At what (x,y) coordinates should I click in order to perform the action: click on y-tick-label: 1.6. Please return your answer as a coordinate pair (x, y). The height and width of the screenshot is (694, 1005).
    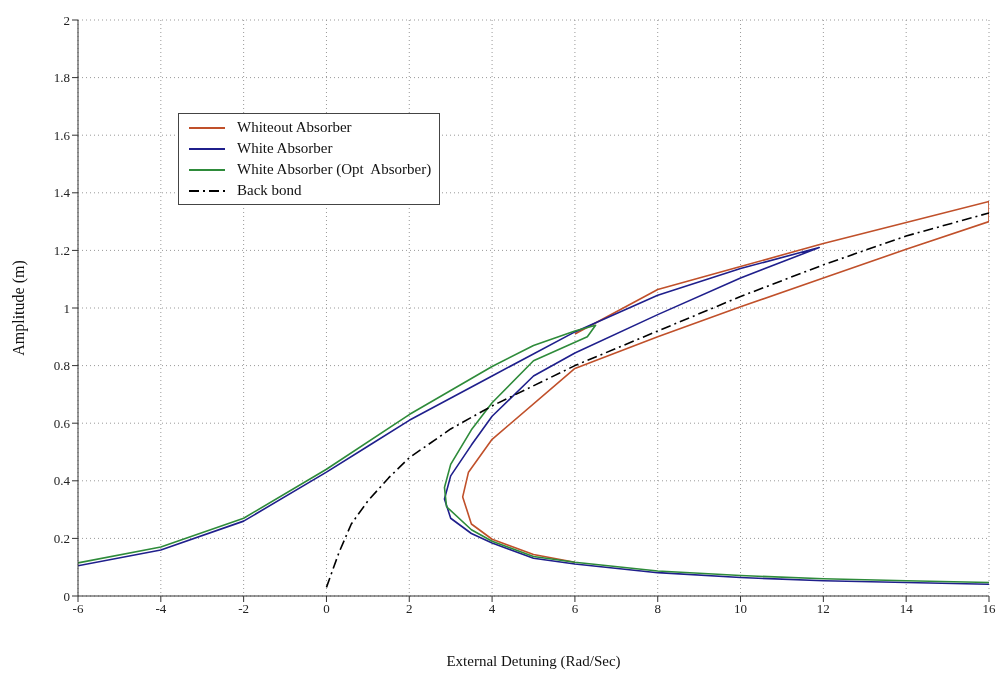
    Looking at the image, I should click on (62, 135).